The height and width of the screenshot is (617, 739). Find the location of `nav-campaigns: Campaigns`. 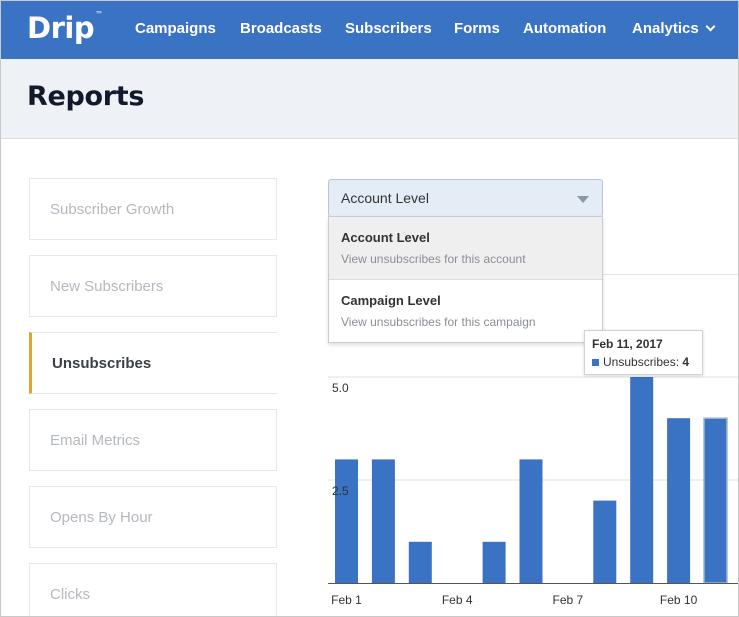

nav-campaigns: Campaigns is located at coordinates (175, 28).